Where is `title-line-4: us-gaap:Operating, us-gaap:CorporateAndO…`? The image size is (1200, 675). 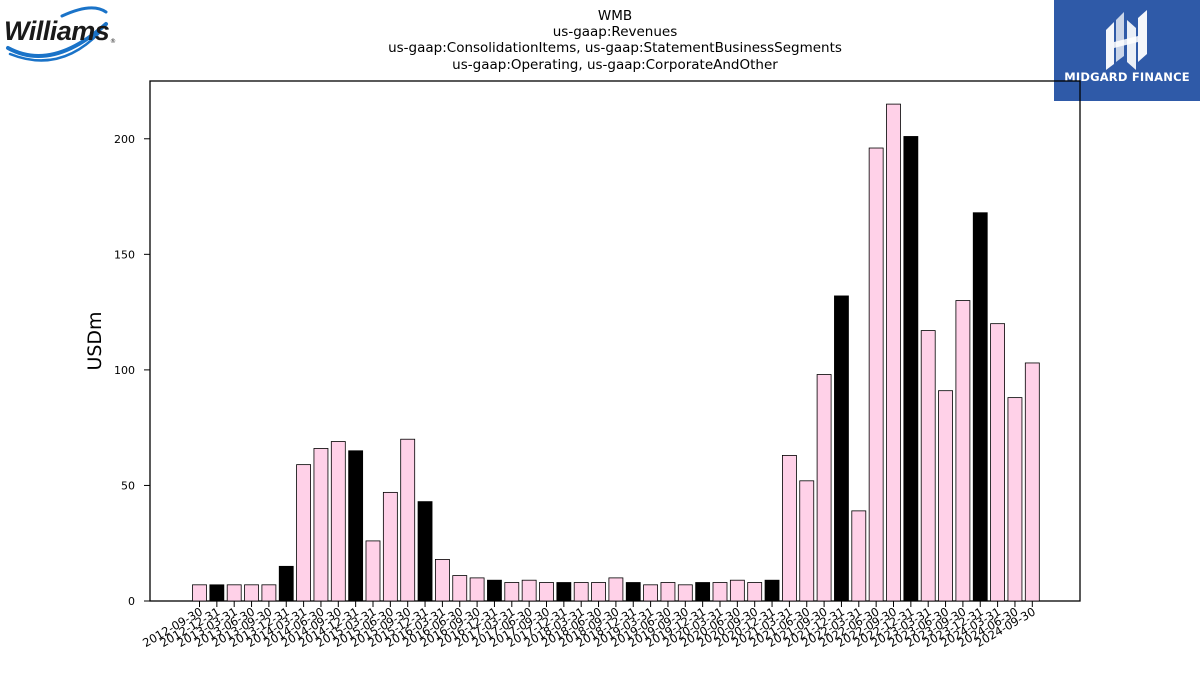 title-line-4: us-gaap:Operating, us-gaap:CorporateAndO… is located at coordinates (615, 65).